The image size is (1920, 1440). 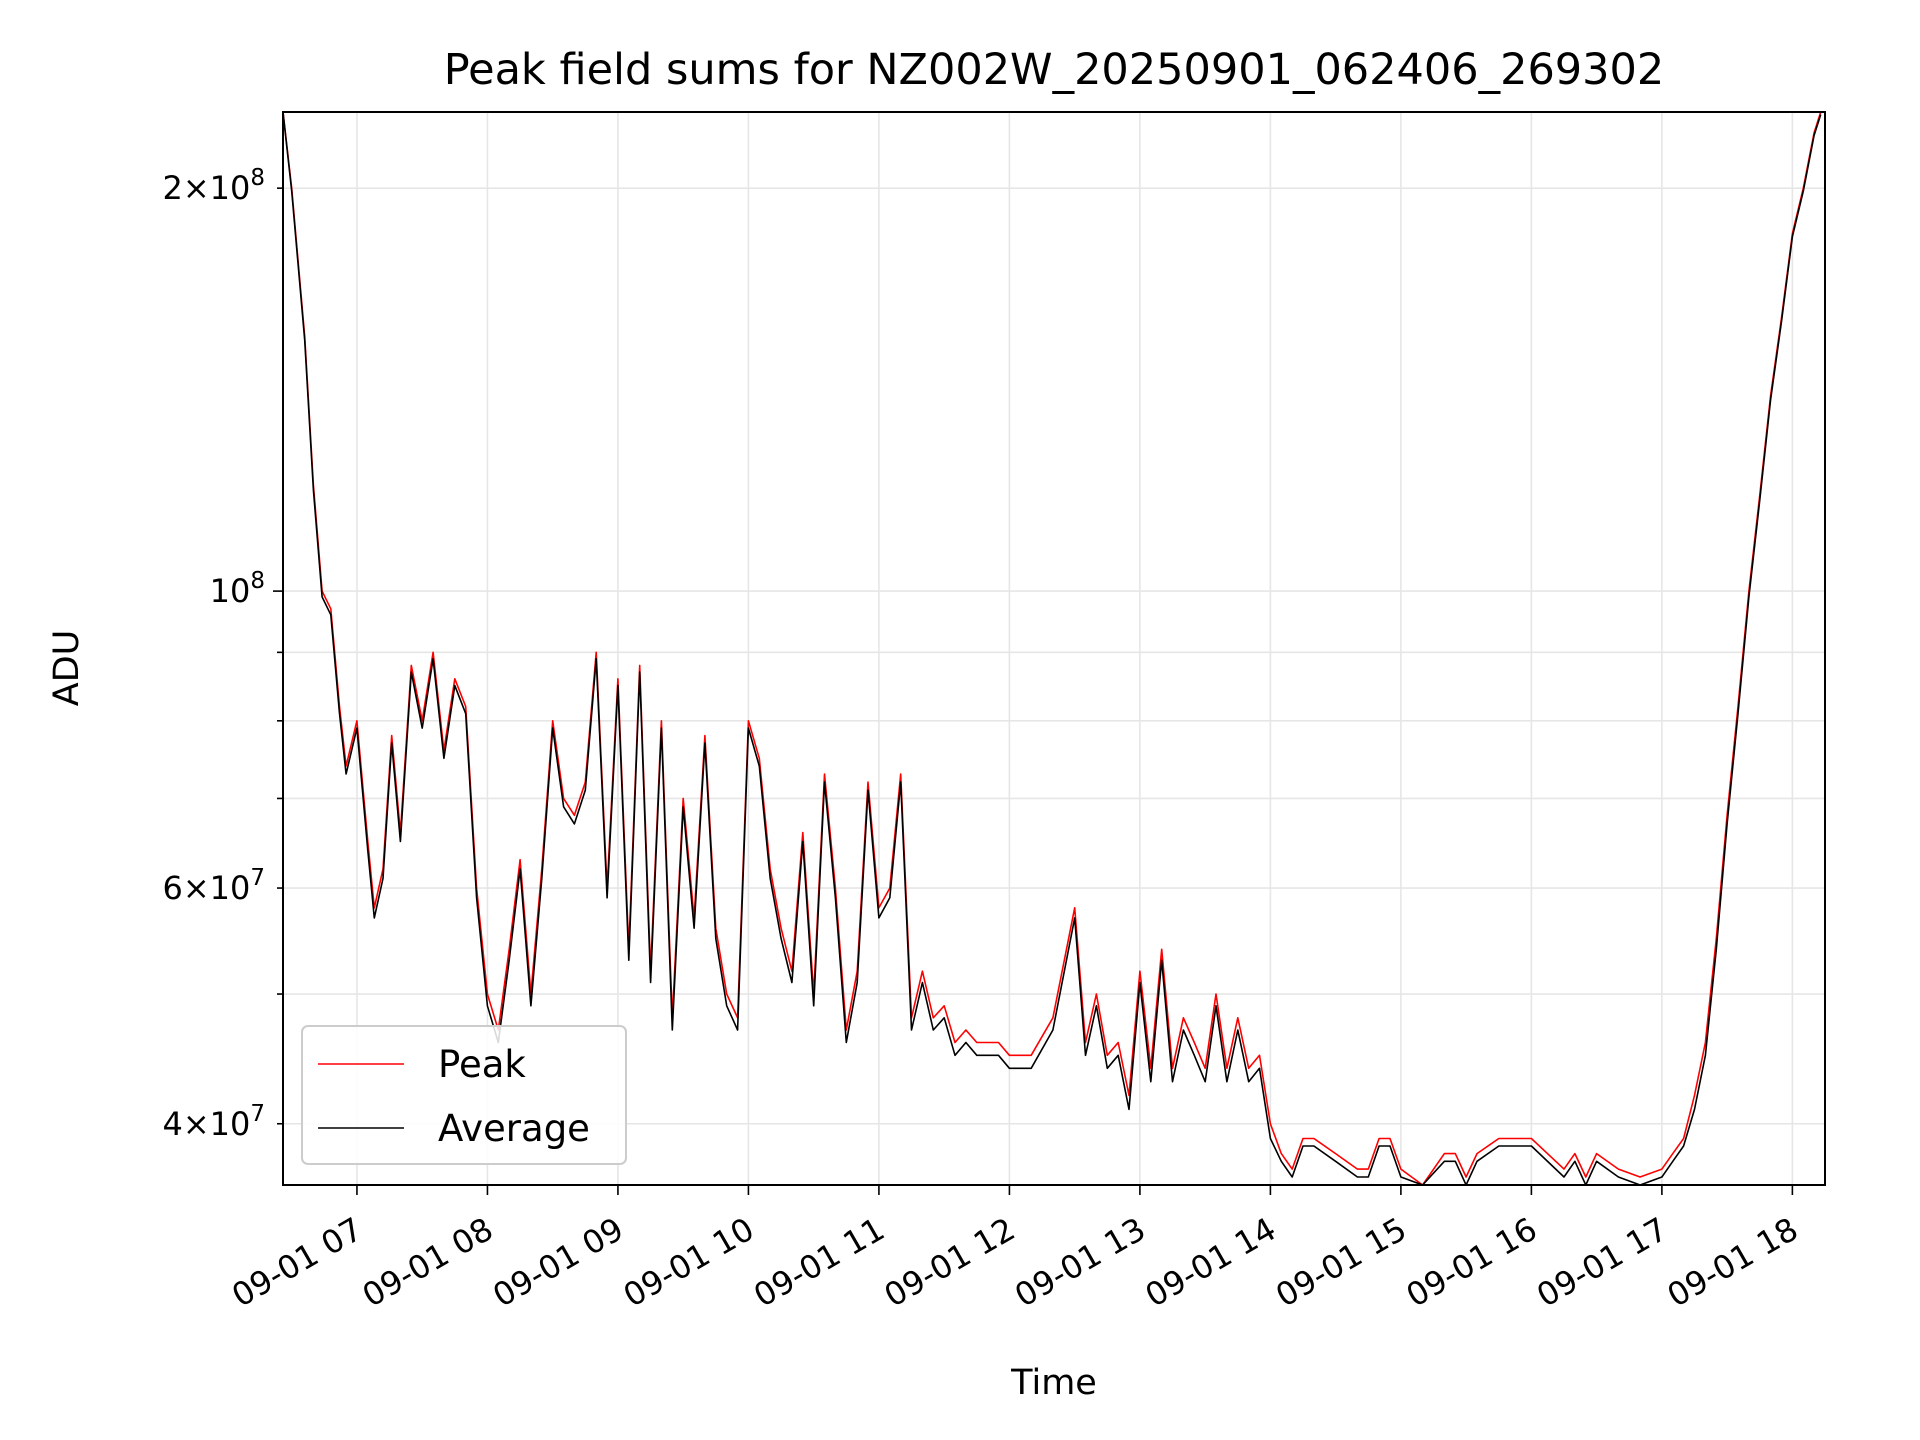 I want to click on y-tick-label: 108, so click(x=237, y=589).